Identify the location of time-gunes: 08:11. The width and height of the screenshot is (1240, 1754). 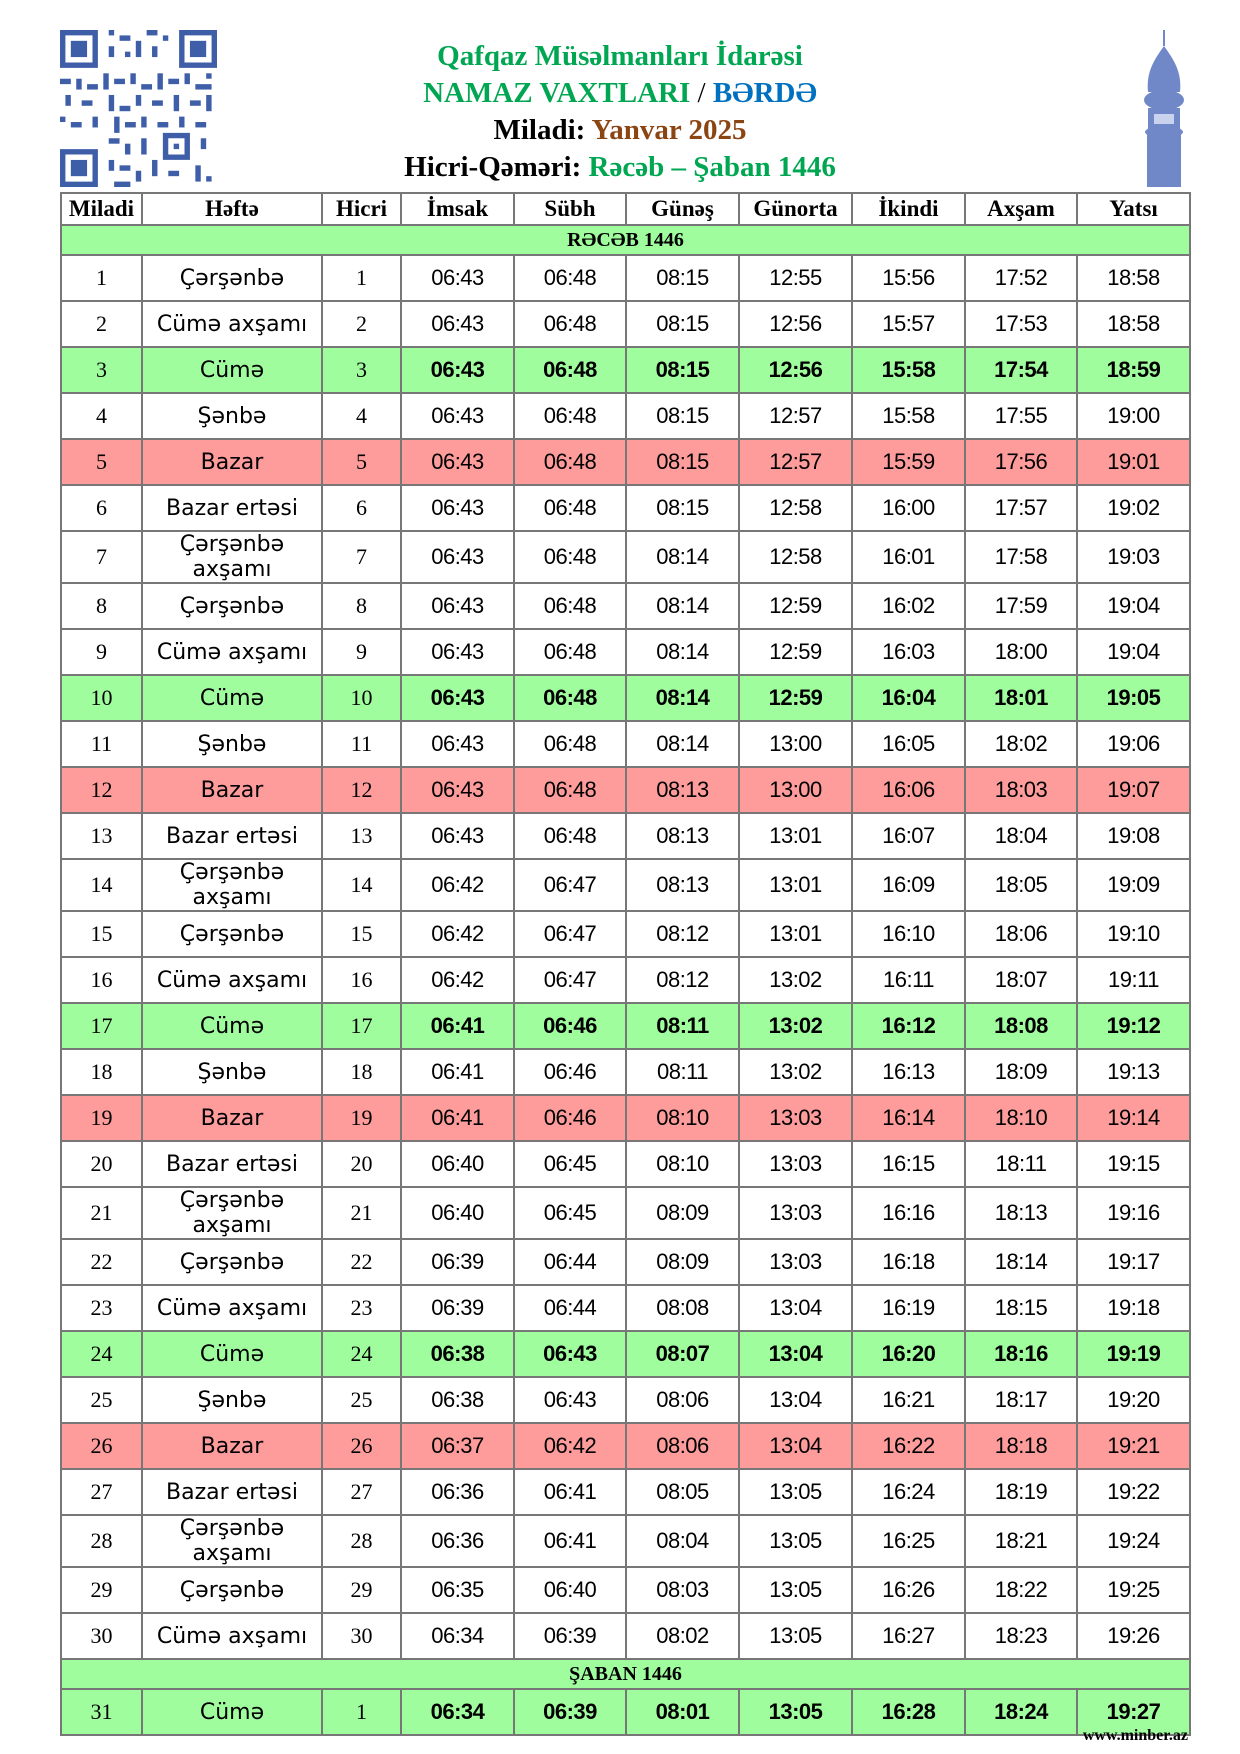
(682, 1072).